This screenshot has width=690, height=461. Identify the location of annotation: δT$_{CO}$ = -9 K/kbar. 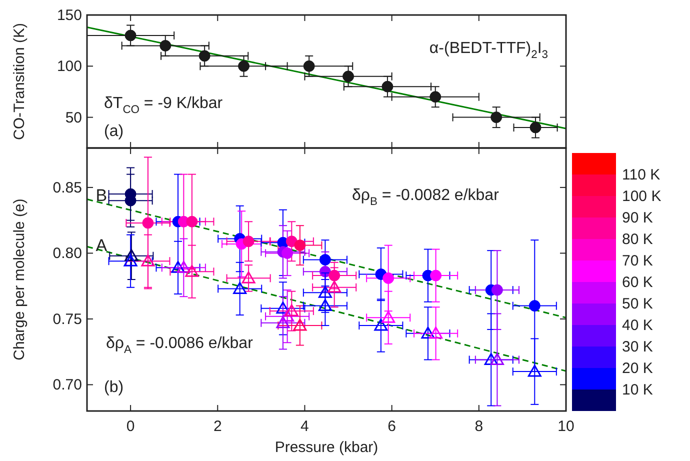
(164, 105).